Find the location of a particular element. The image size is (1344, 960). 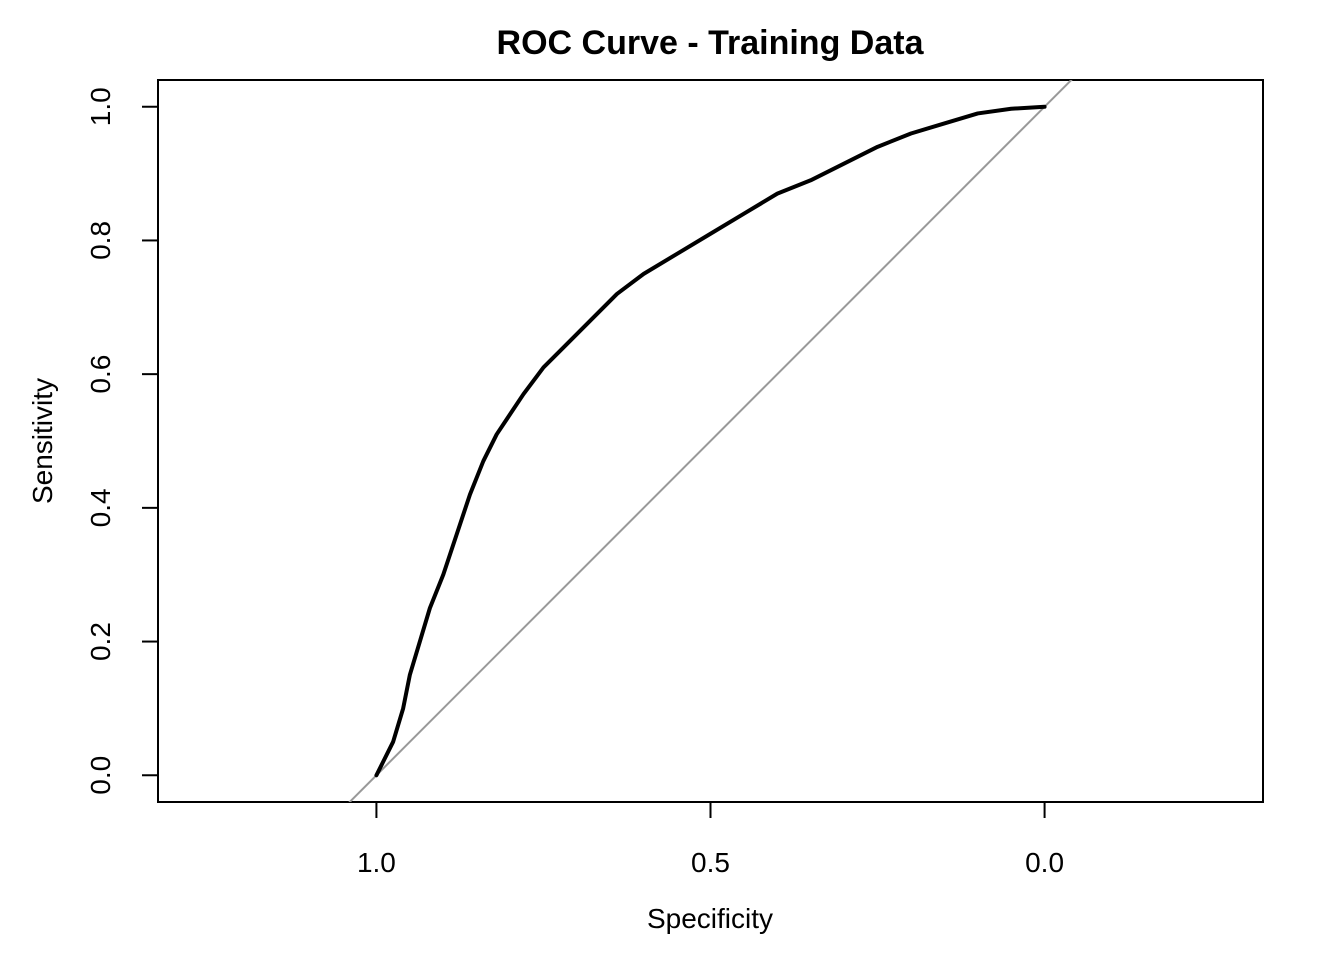

x-tick-label: 1.0 is located at coordinates (376, 862).